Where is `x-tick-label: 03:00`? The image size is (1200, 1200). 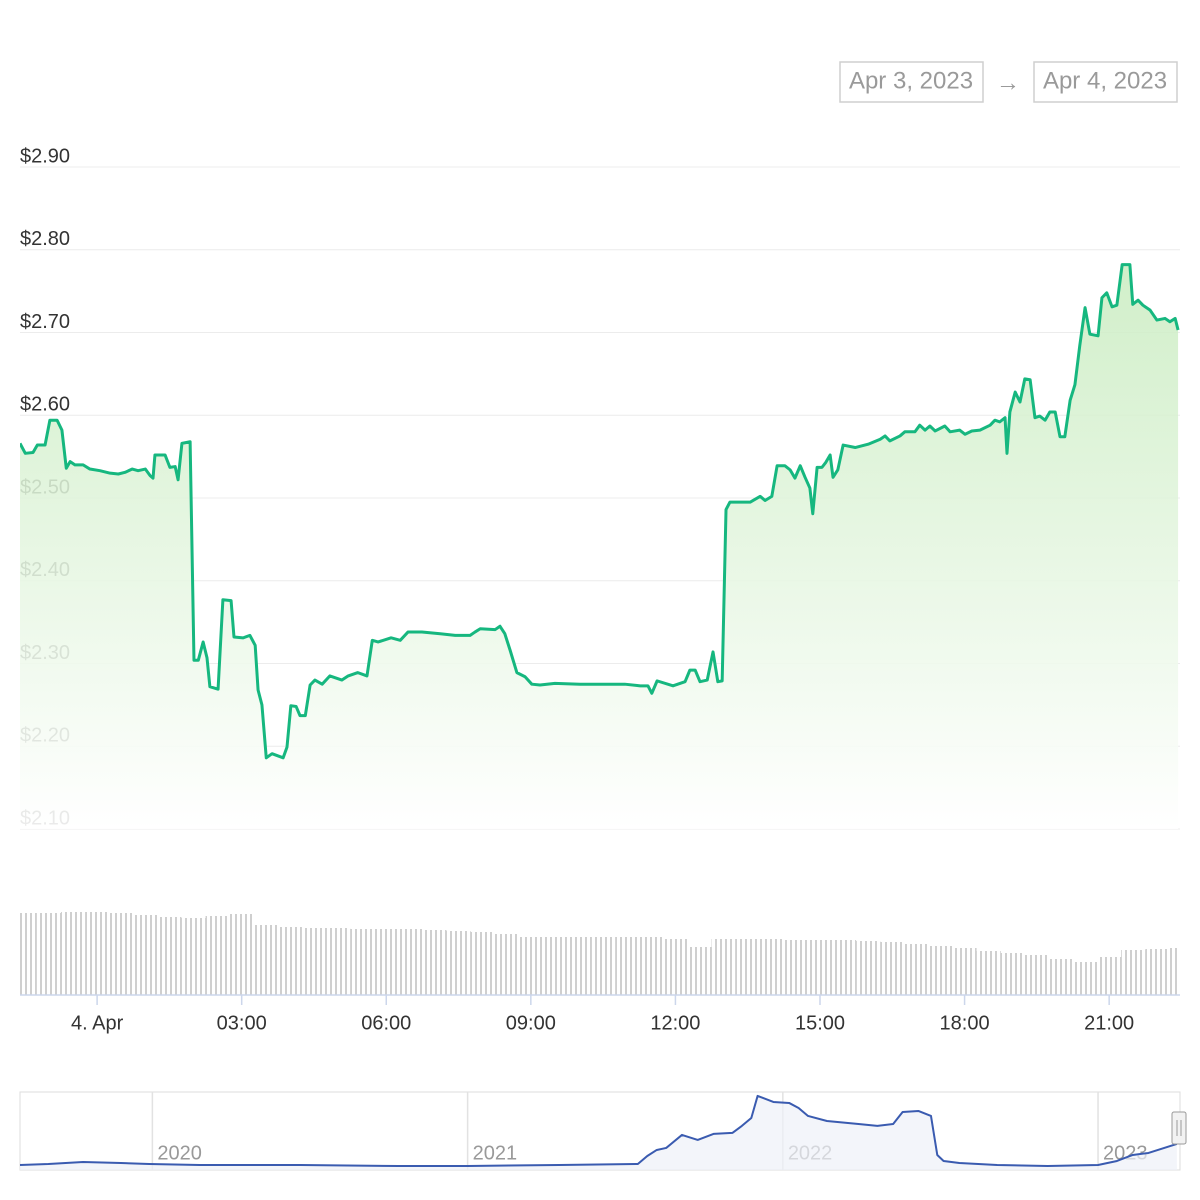
x-tick-label: 03:00 is located at coordinates (242, 1023).